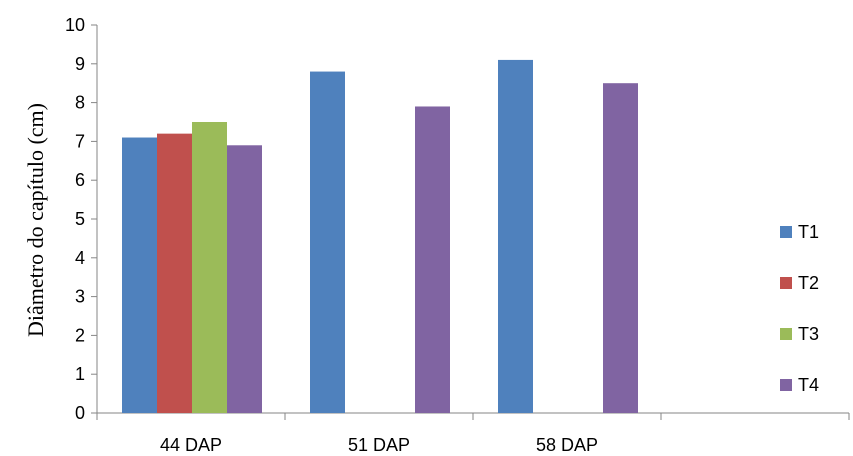 The image size is (853, 456). I want to click on bar-t1-58-dap, so click(515, 236).